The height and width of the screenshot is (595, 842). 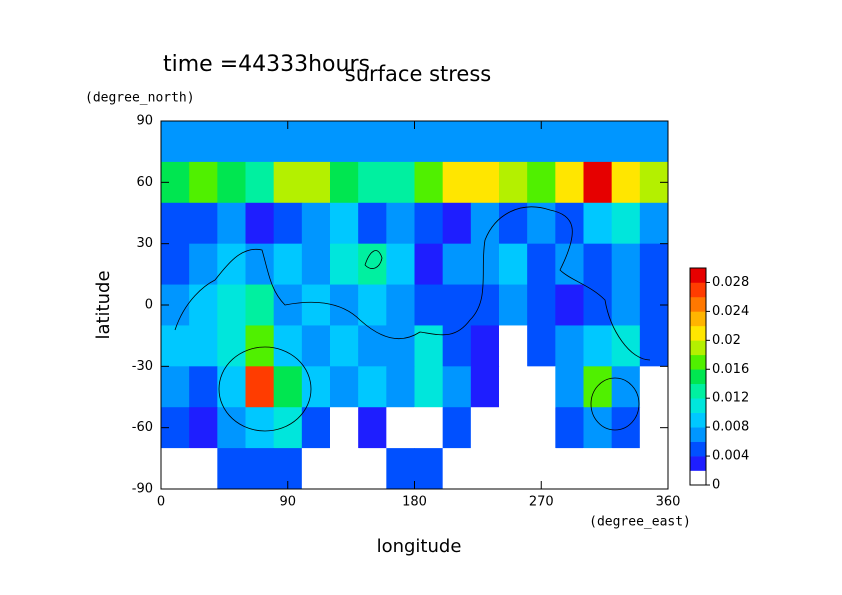 What do you see at coordinates (142, 427) in the screenshot?
I see `y-tick-label: -60` at bounding box center [142, 427].